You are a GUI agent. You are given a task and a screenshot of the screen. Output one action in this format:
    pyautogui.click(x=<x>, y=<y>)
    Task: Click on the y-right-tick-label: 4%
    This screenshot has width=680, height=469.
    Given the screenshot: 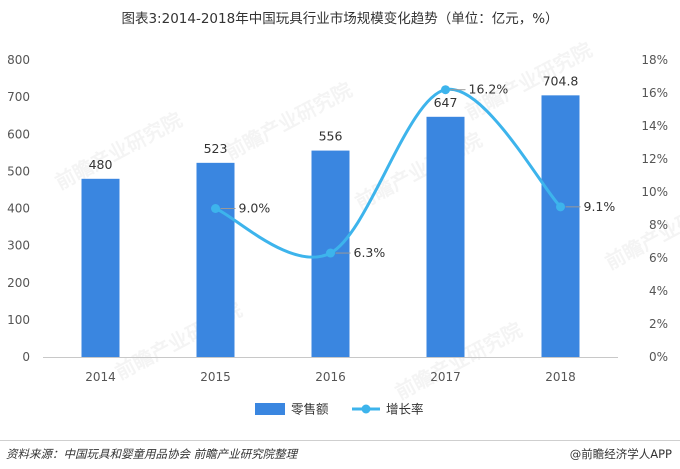 What is the action you would take?
    pyautogui.click(x=658, y=291)
    